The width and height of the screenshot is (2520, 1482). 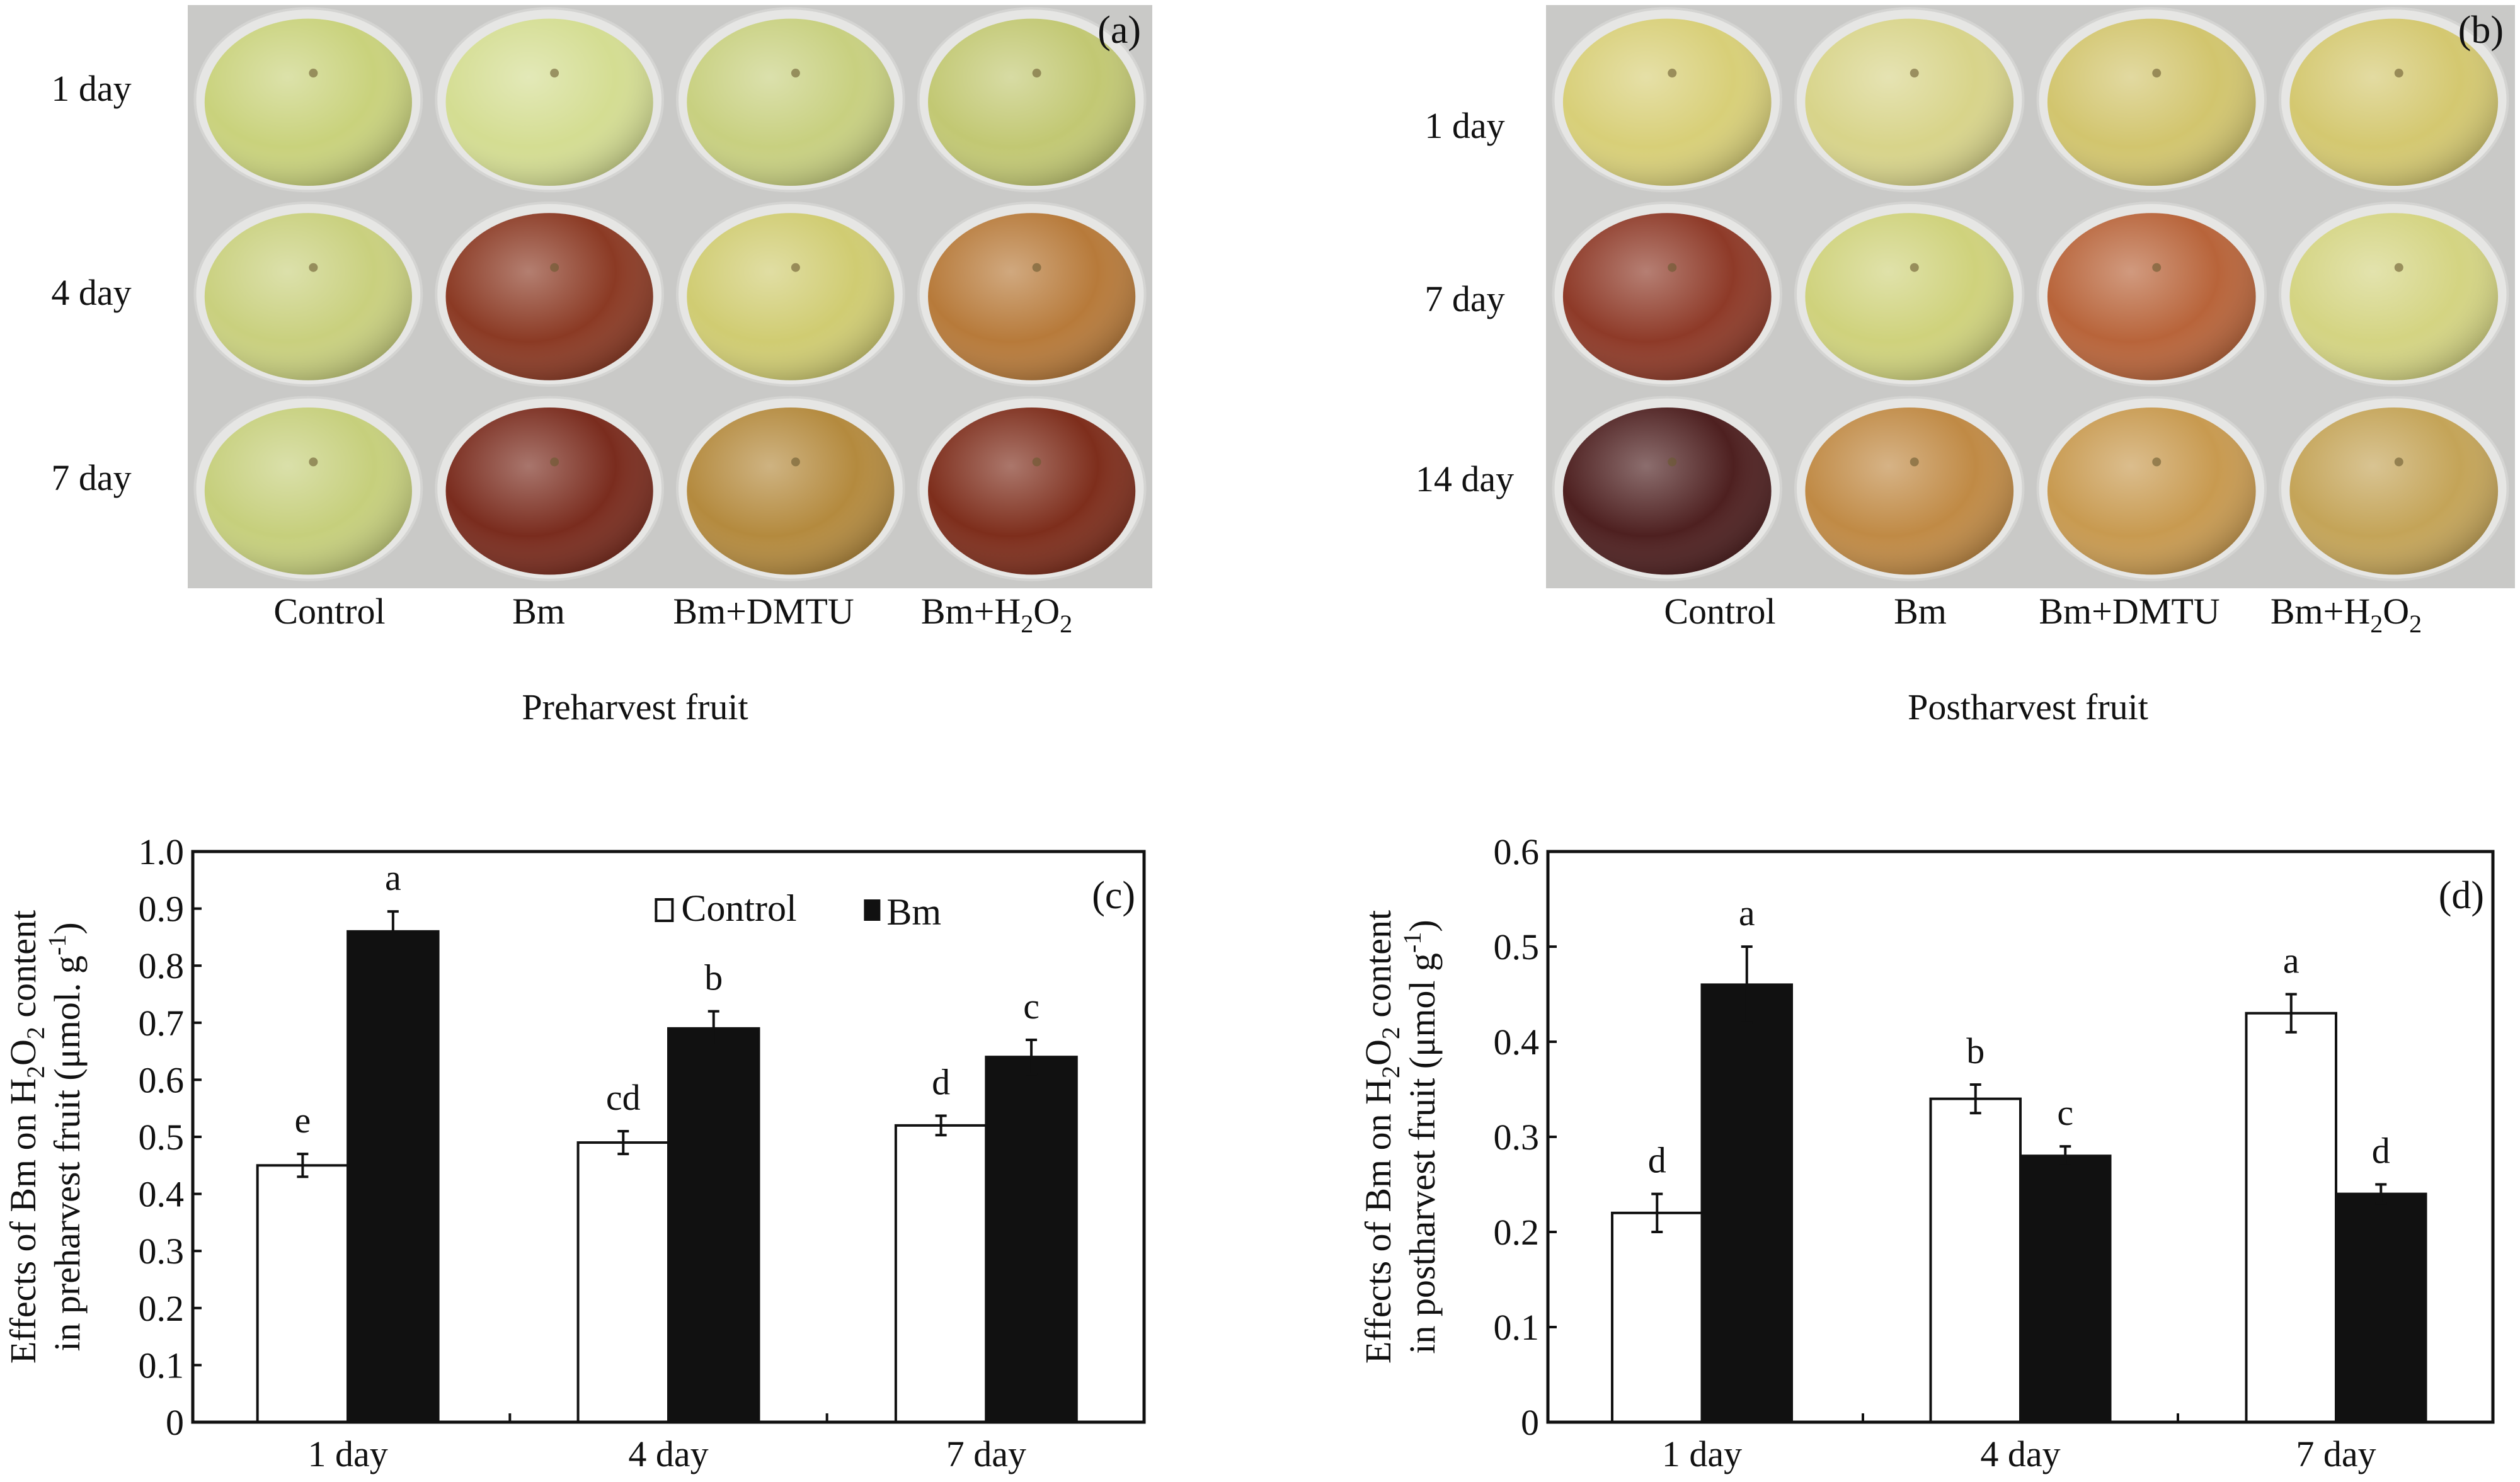 What do you see at coordinates (23, 1221) in the screenshot?
I see `label-part: Effects of Bm on H` at bounding box center [23, 1221].